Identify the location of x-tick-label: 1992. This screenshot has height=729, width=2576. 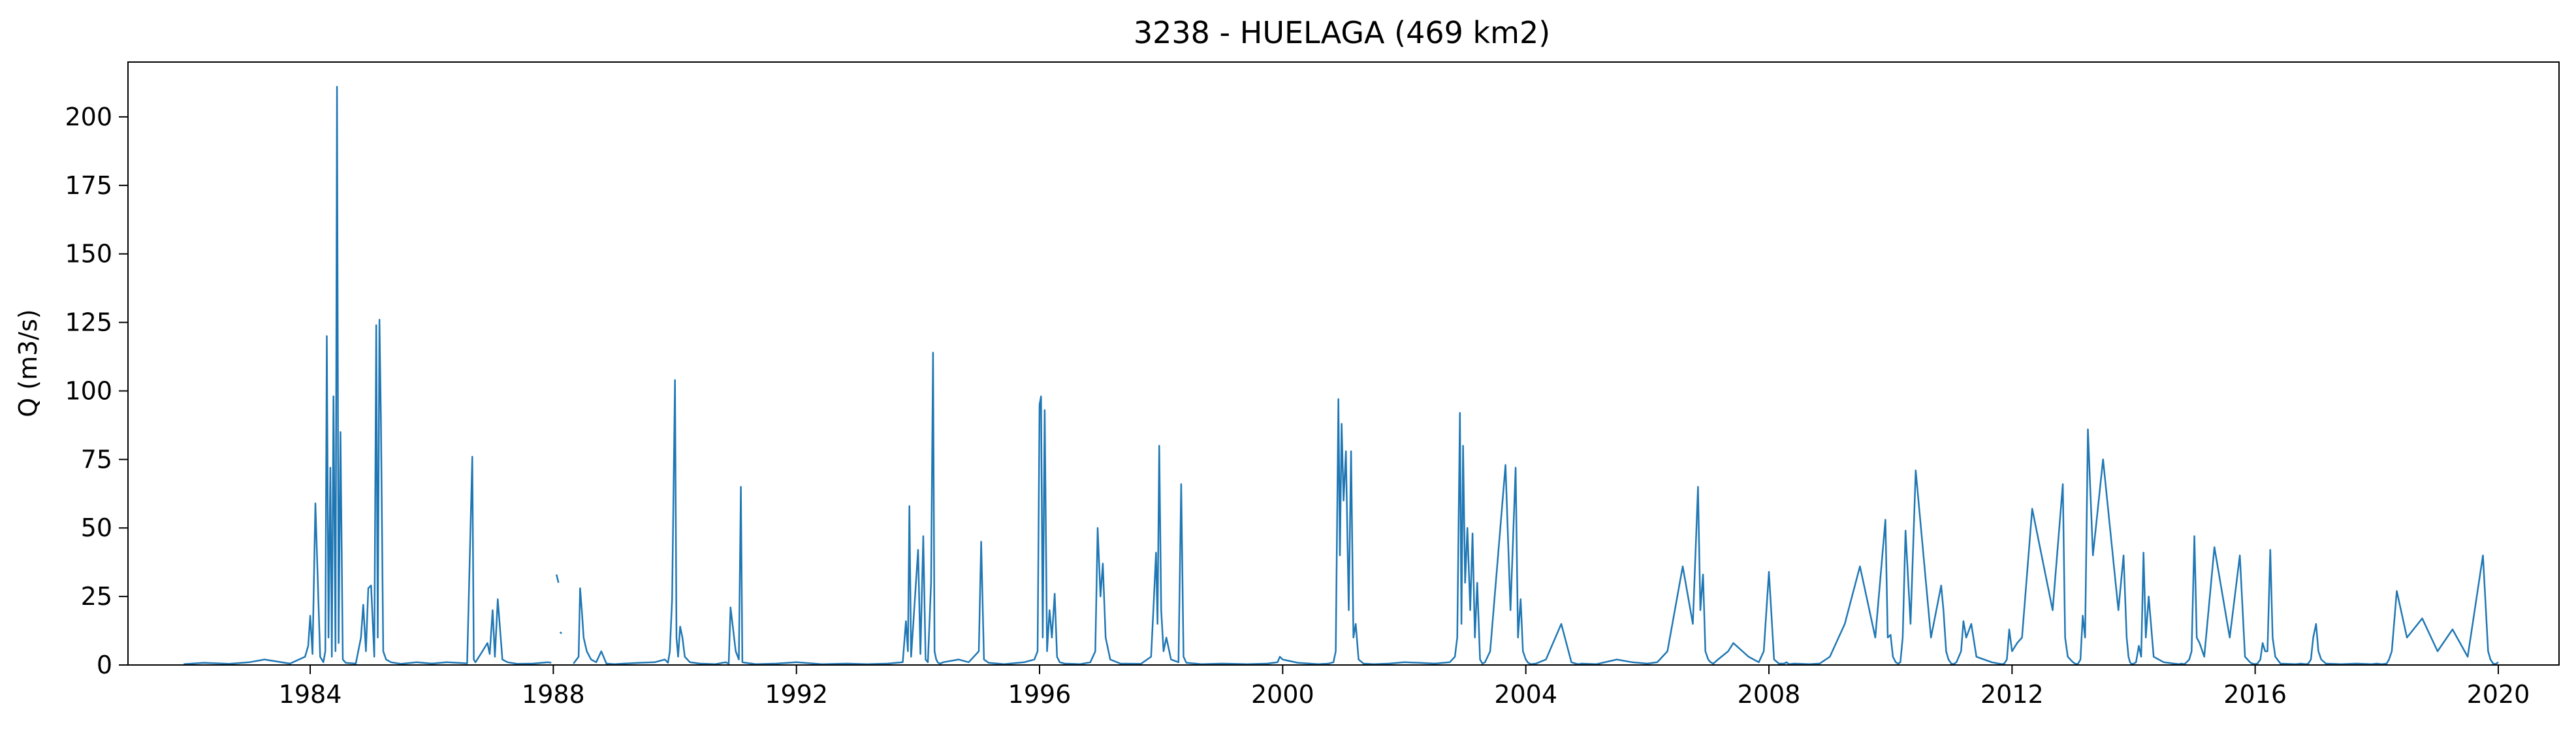
(796, 694).